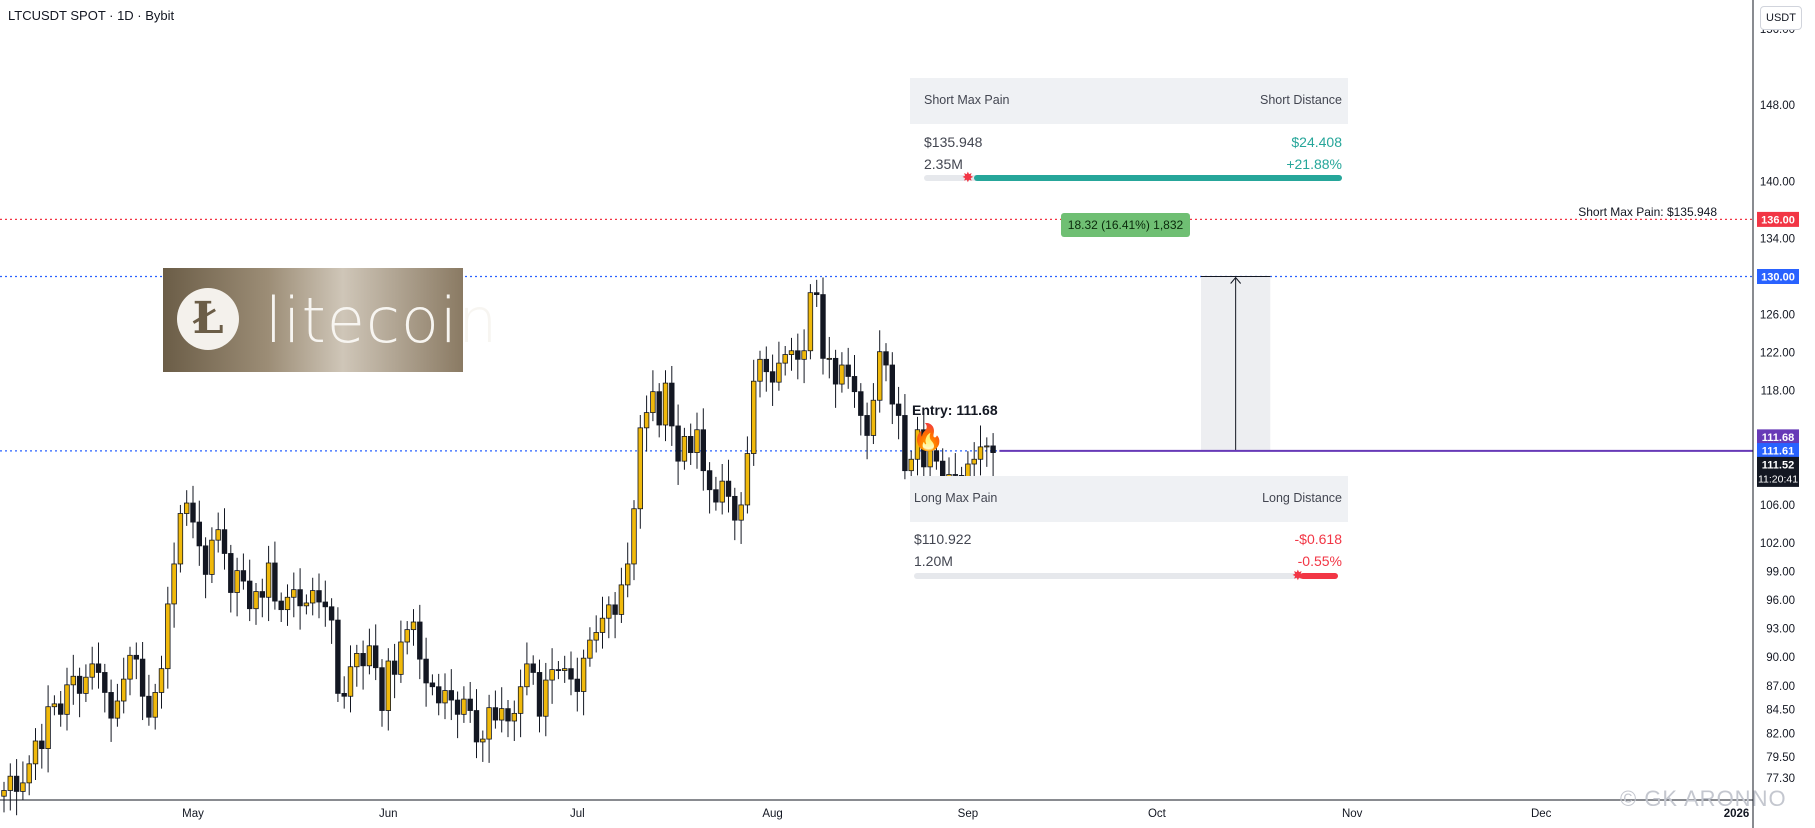  What do you see at coordinates (1780, 687) in the screenshot?
I see `y-tick-label: 87.00` at bounding box center [1780, 687].